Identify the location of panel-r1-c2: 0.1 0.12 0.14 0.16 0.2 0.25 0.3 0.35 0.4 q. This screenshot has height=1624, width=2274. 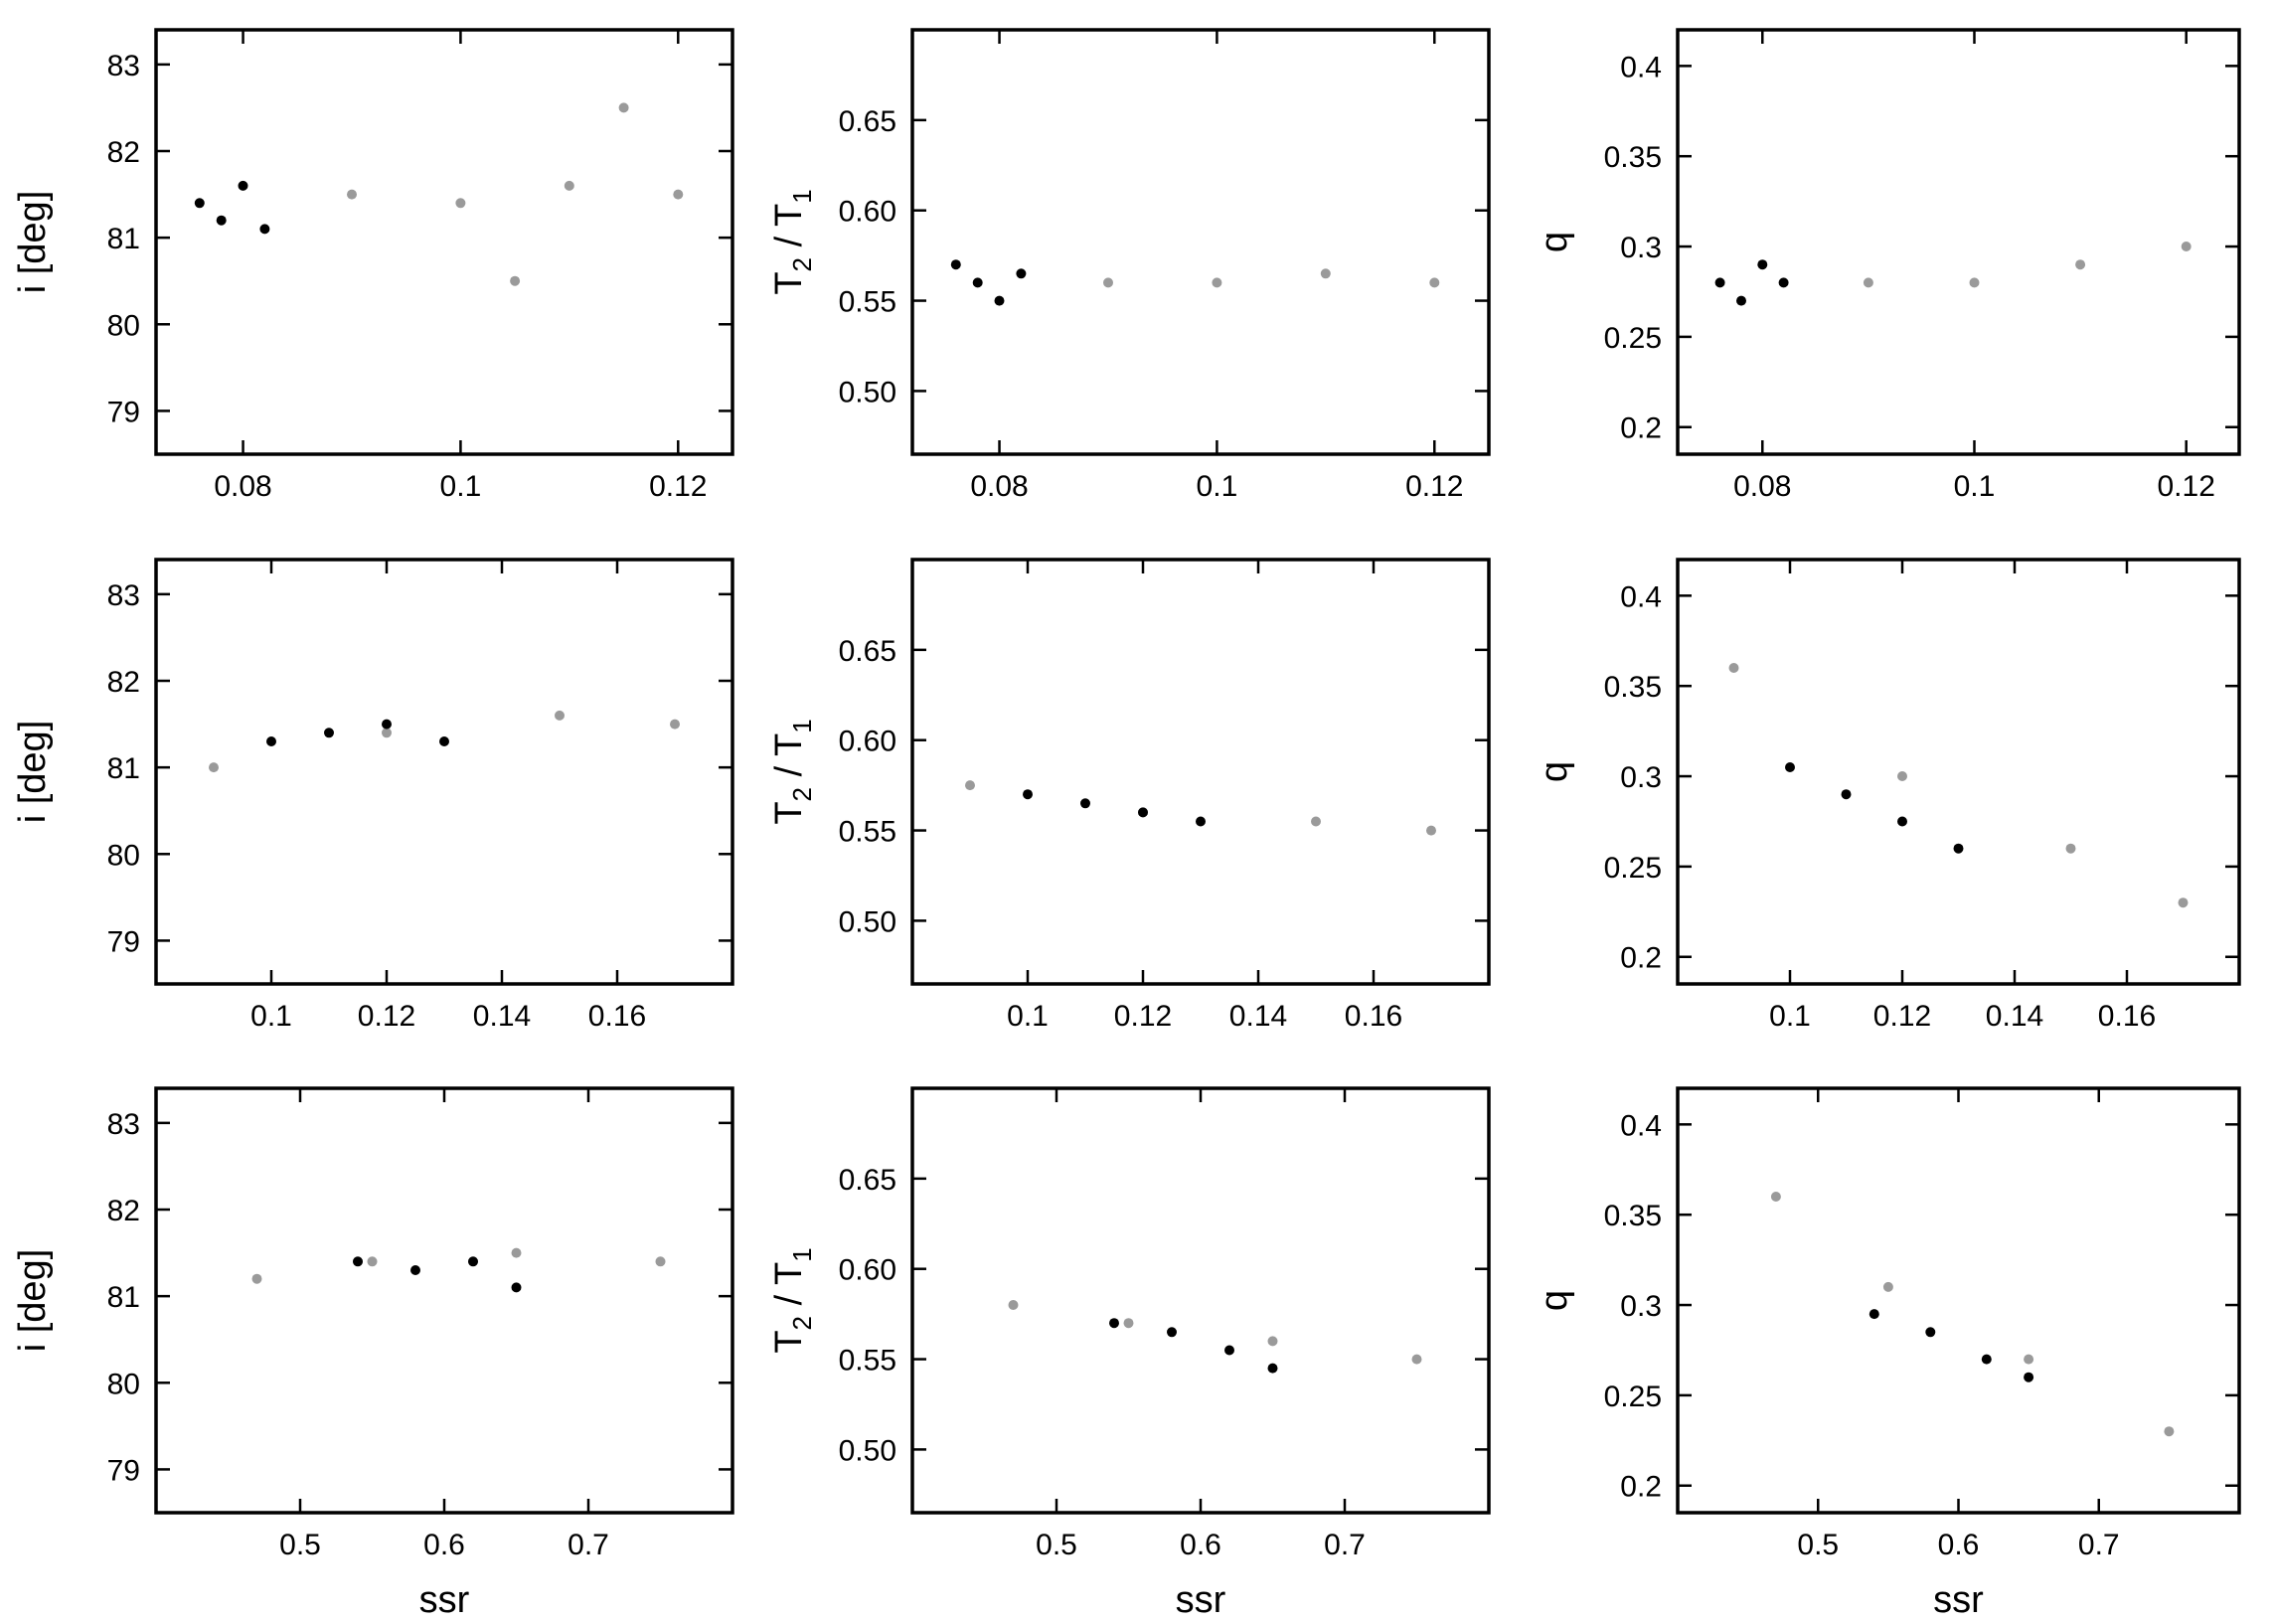
(1887, 795).